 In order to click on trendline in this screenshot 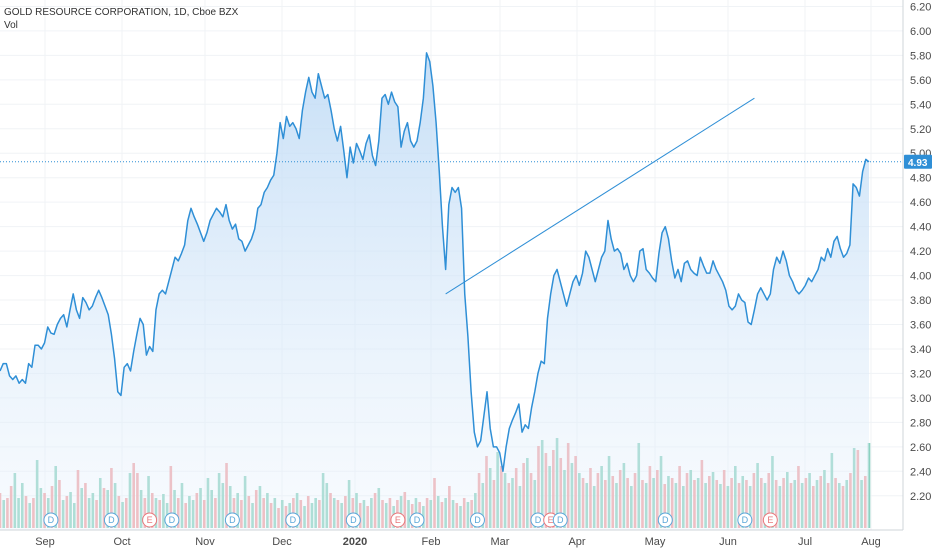, I will do `click(600, 196)`.